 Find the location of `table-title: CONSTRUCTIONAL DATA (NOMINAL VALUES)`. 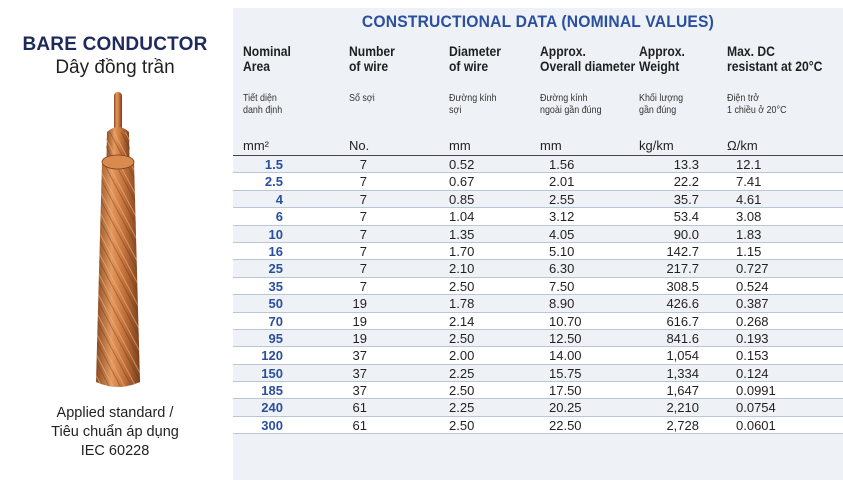

table-title: CONSTRUCTIONAL DATA (NOMINAL VALUES) is located at coordinates (538, 21).